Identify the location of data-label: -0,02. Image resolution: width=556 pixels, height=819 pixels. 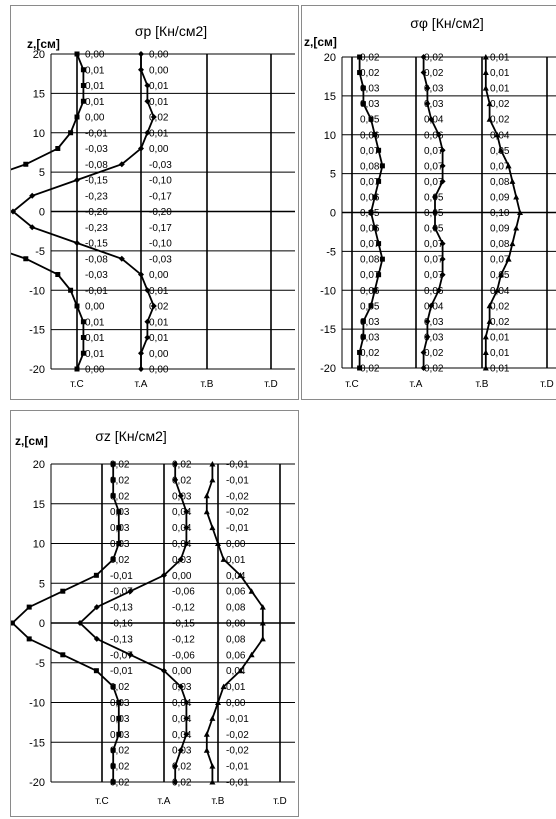
(237, 751).